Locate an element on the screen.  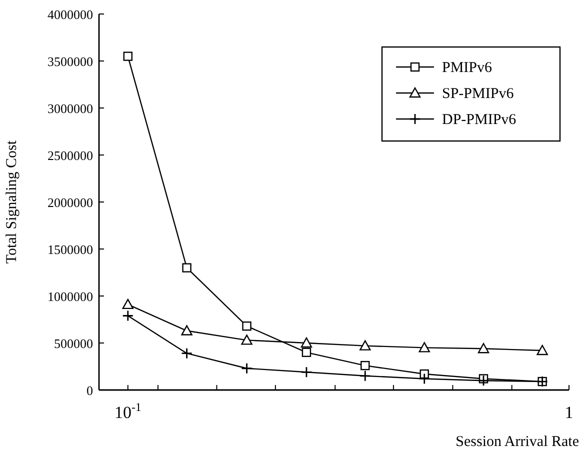
y-tick-label: 4000000 is located at coordinates (70, 14).